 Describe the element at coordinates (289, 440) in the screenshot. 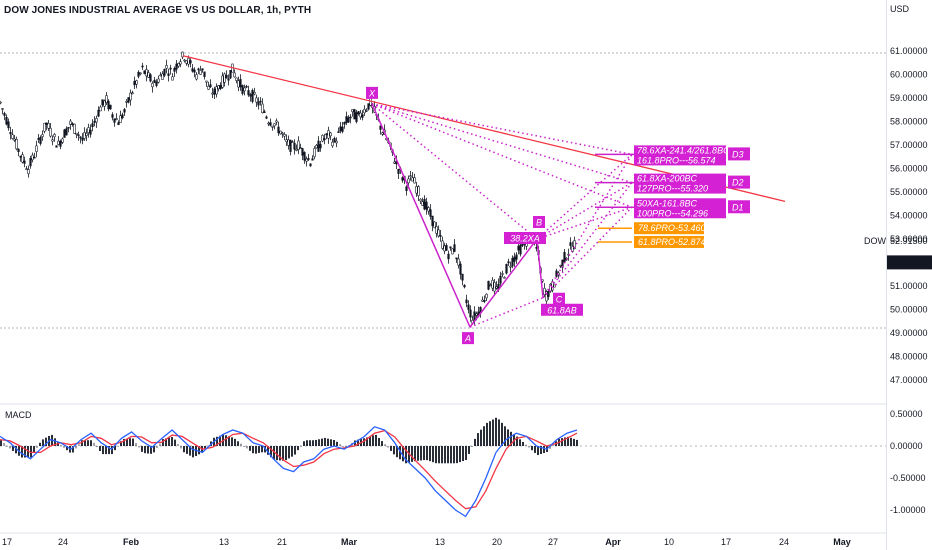

I see `macd-histogram-group` at that location.